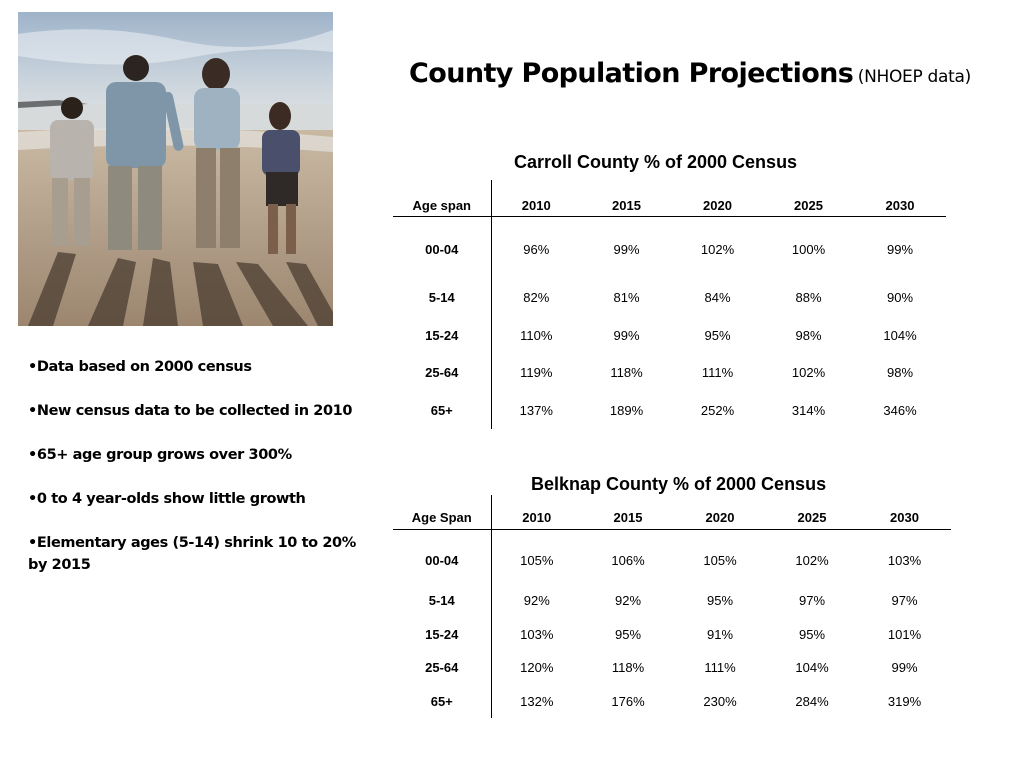 The height and width of the screenshot is (768, 1024). What do you see at coordinates (669, 410) in the screenshot?
I see `table-row: 65+ 137% 189% 252% 314% 346%` at bounding box center [669, 410].